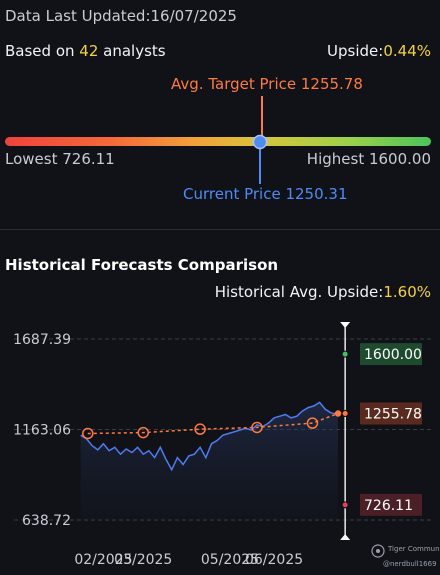 The image size is (440, 575). What do you see at coordinates (265, 194) in the screenshot?
I see `current-price-label: Current Price 1250.31` at bounding box center [265, 194].